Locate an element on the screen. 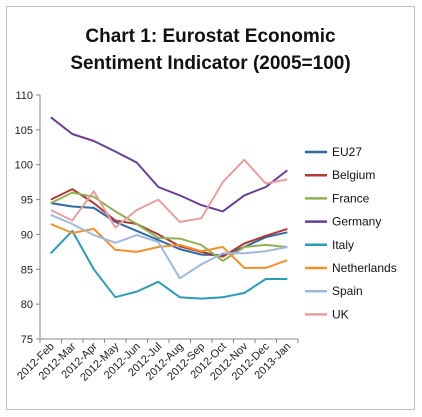 The width and height of the screenshot is (422, 417). series-line-spain is located at coordinates (169, 246).